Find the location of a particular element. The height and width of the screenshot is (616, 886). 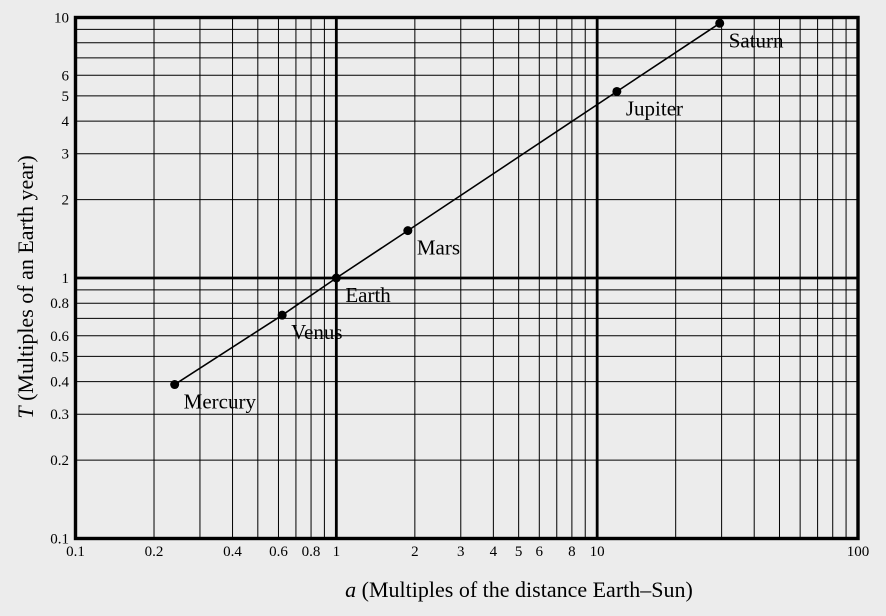

y-tick-label: 10 is located at coordinates (61, 19).